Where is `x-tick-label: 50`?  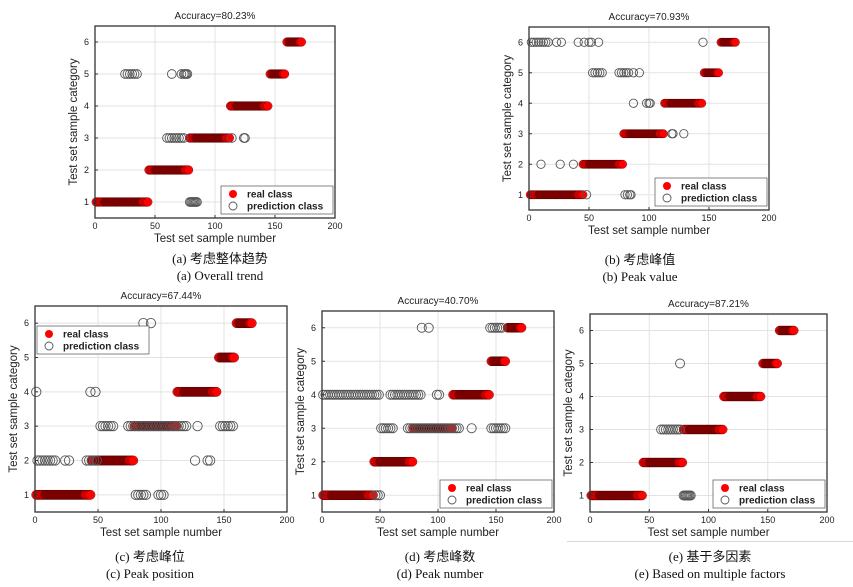
x-tick-label: 50 is located at coordinates (98, 520).